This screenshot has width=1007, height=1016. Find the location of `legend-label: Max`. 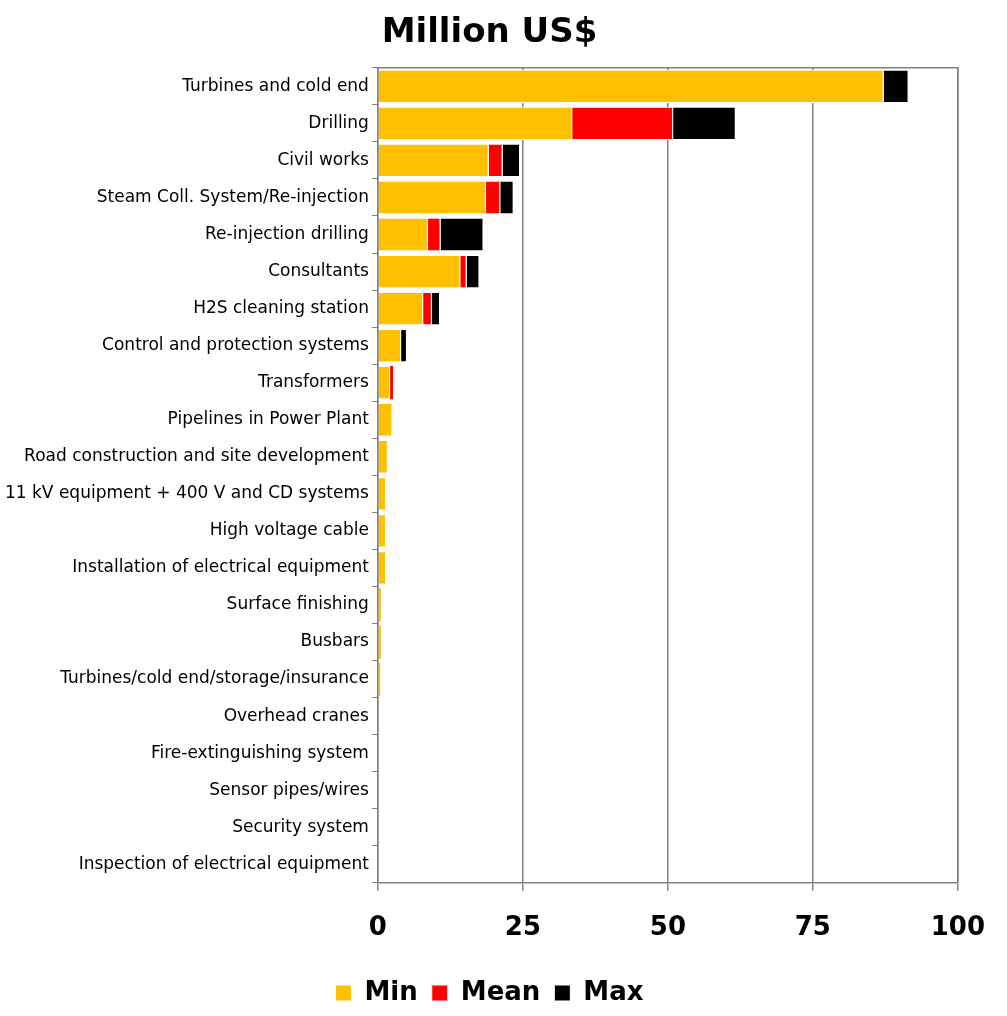

legend-label: Max is located at coordinates (613, 990).